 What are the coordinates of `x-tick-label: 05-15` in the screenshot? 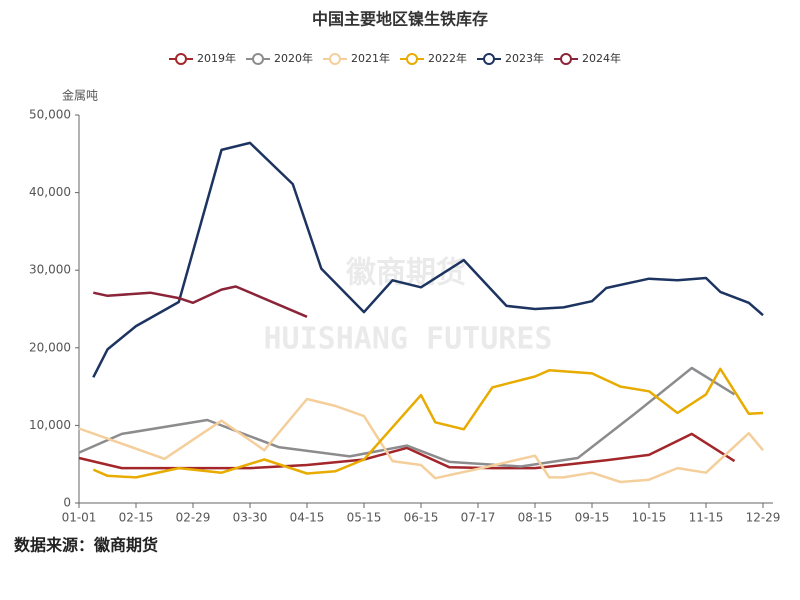 It's located at (364, 518).